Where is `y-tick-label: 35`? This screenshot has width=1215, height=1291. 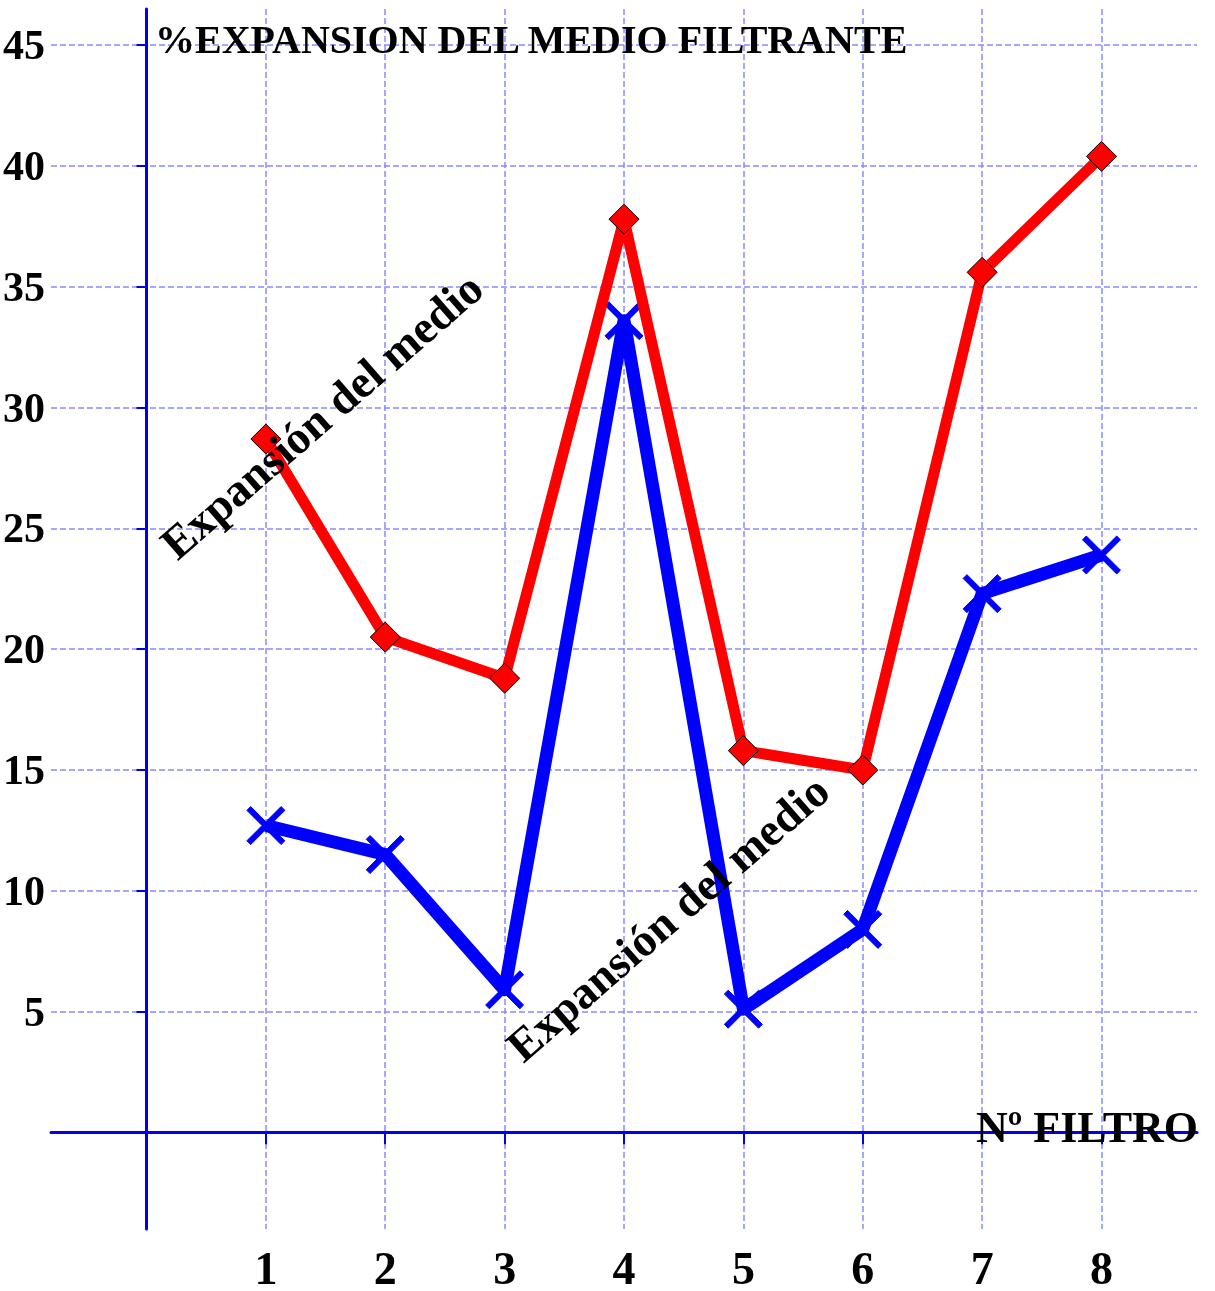 y-tick-label: 35 is located at coordinates (24, 286).